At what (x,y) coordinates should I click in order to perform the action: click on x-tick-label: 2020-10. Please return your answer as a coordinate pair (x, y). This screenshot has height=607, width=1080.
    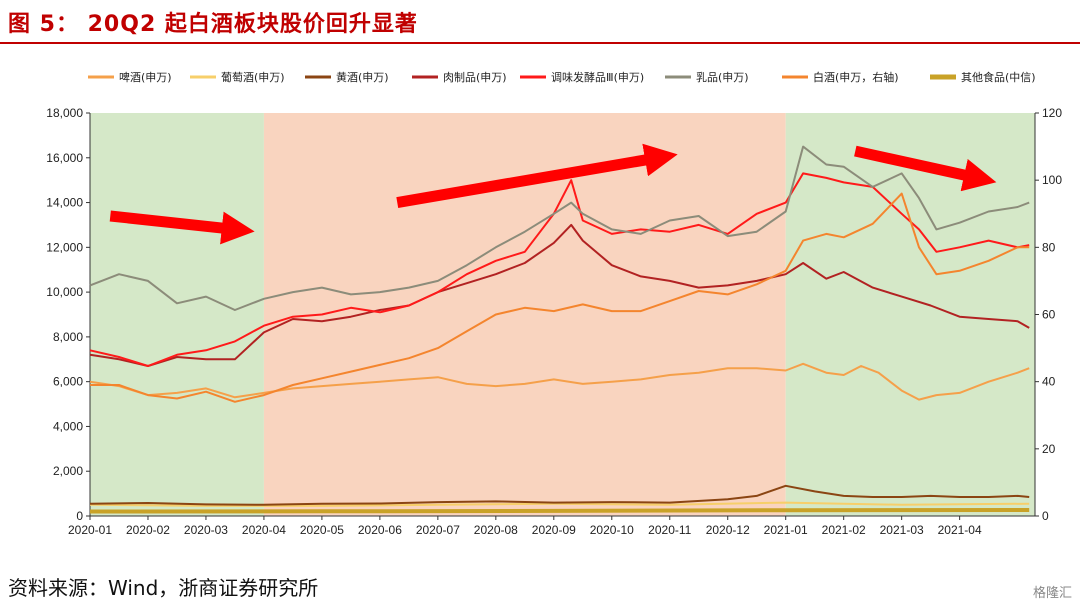
    Looking at the image, I should click on (612, 530).